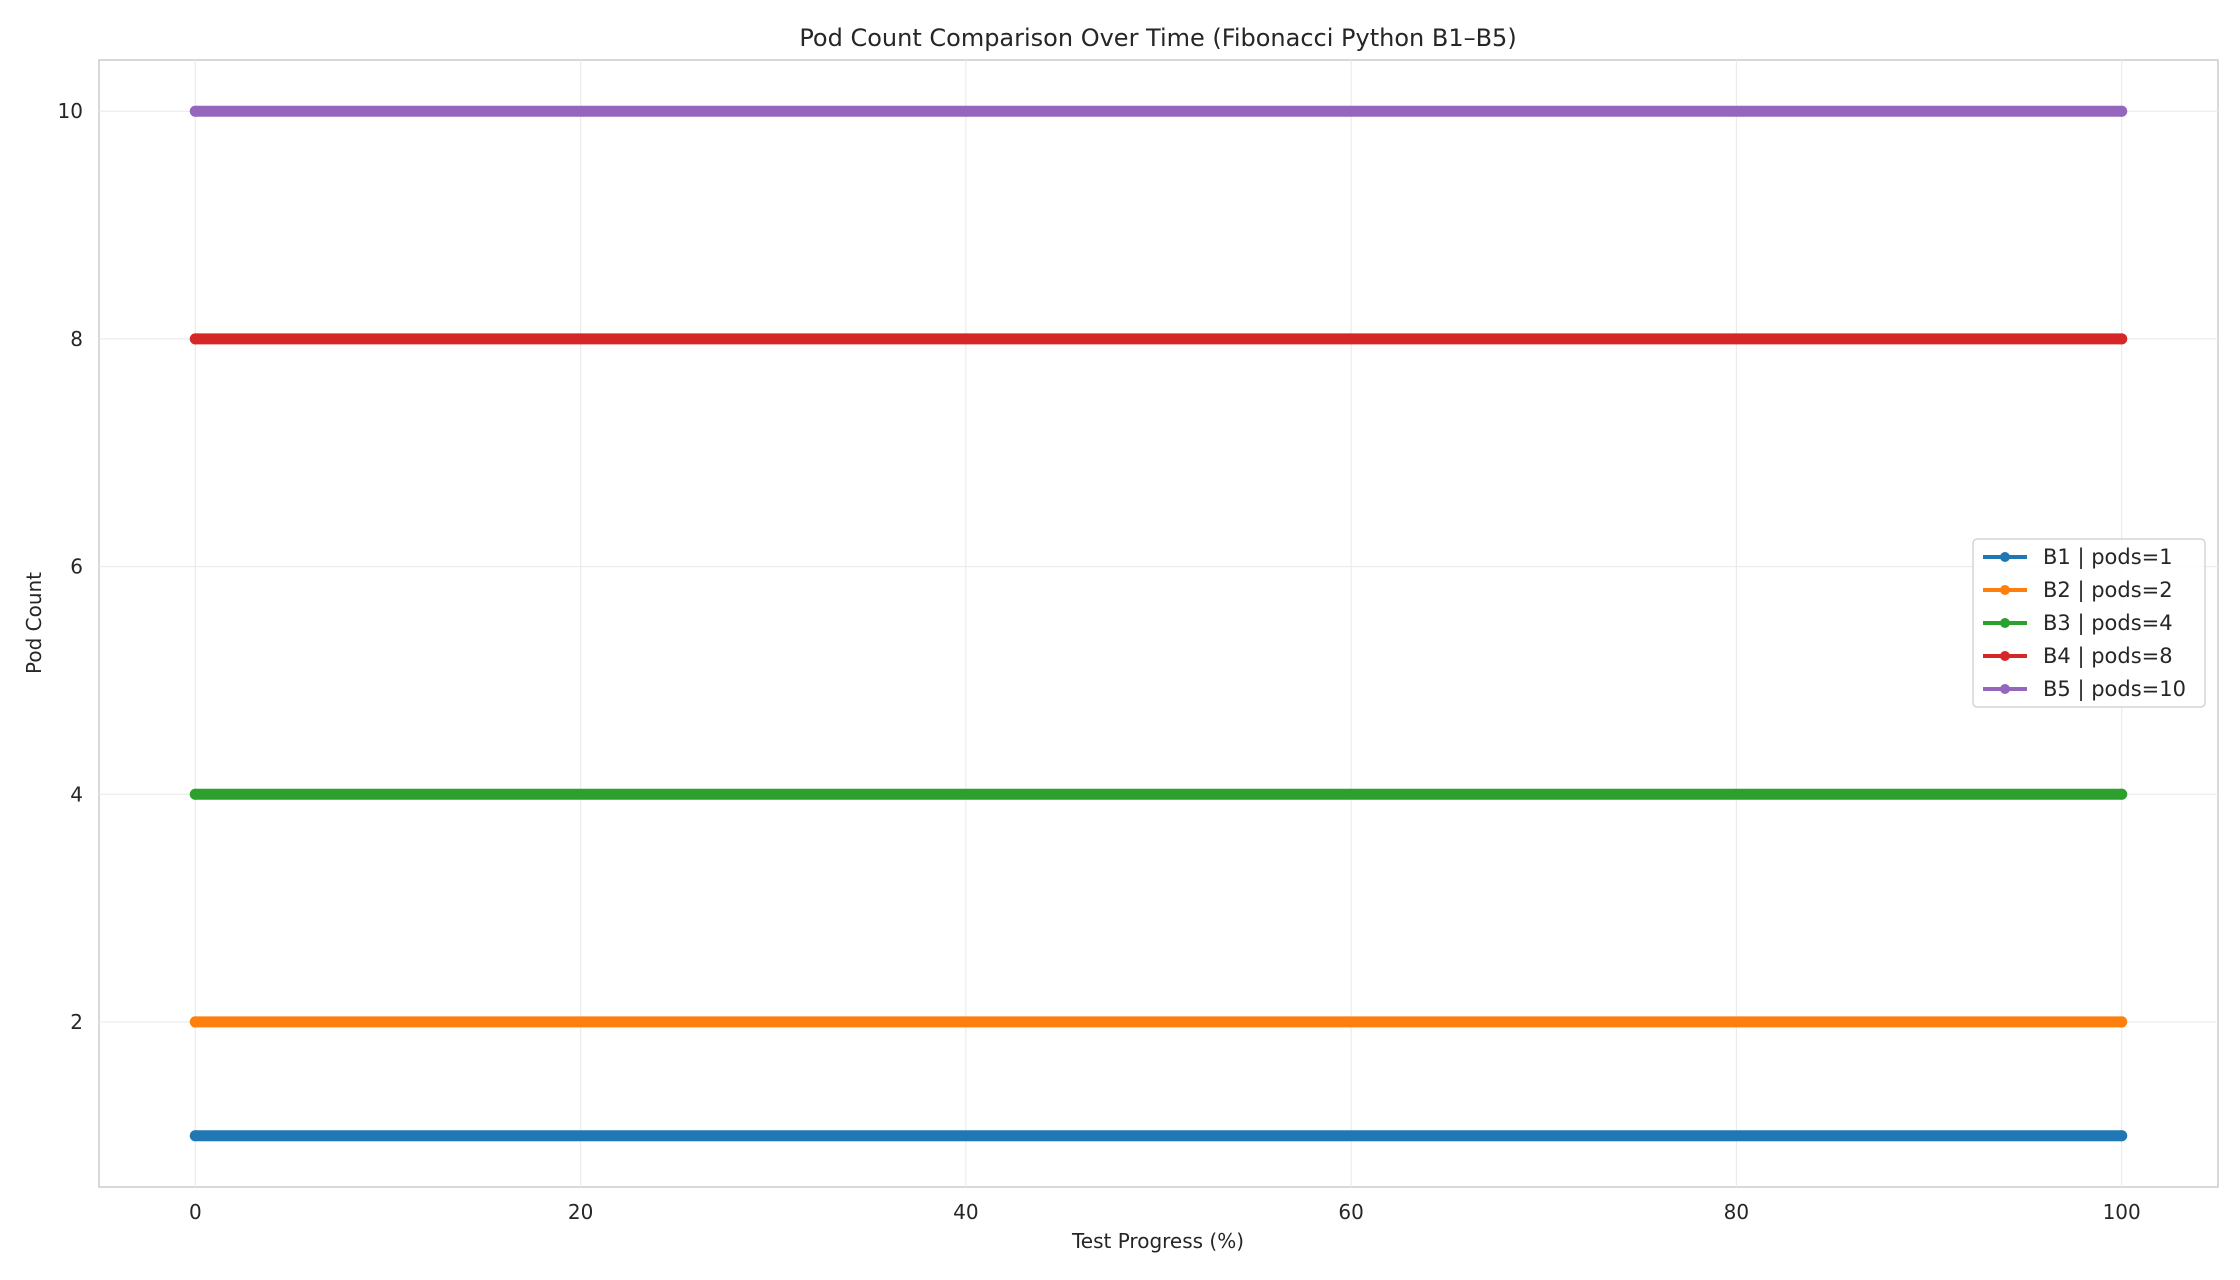 This screenshot has width=2240, height=1280. I want to click on x-tick-label: 20, so click(580, 1212).